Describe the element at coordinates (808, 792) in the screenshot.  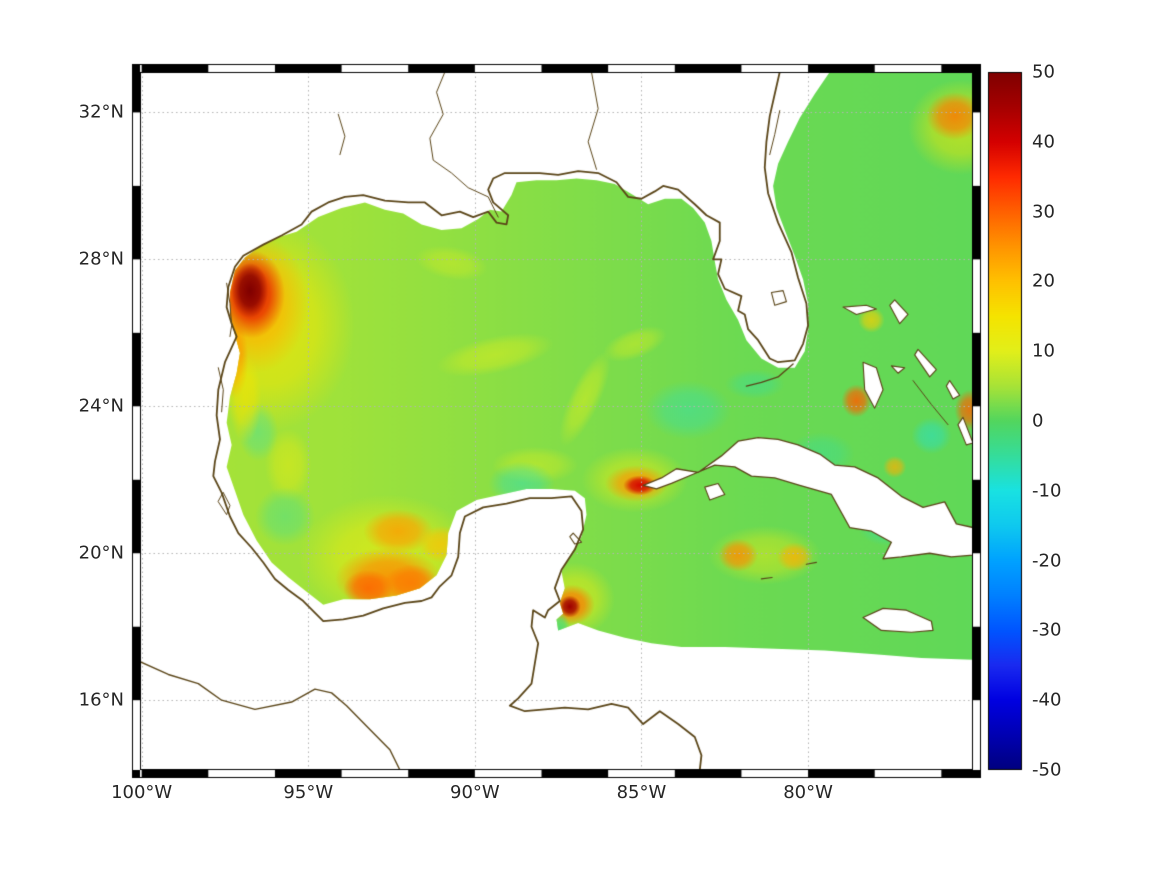
I see `x-axis-tick-label: 80°W` at that location.